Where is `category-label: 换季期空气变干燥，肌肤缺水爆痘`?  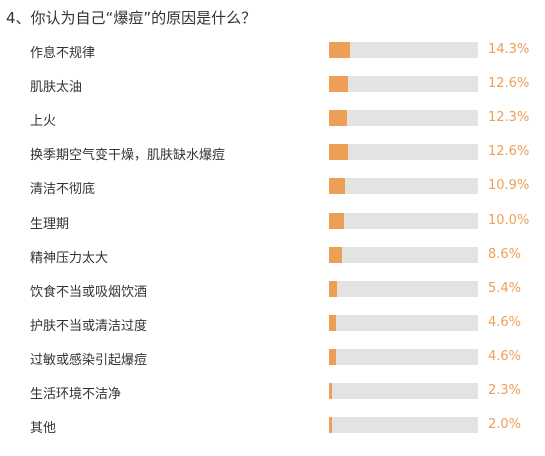 category-label: 换季期空气变干燥，肌肤缺水爆痘 is located at coordinates (128, 155).